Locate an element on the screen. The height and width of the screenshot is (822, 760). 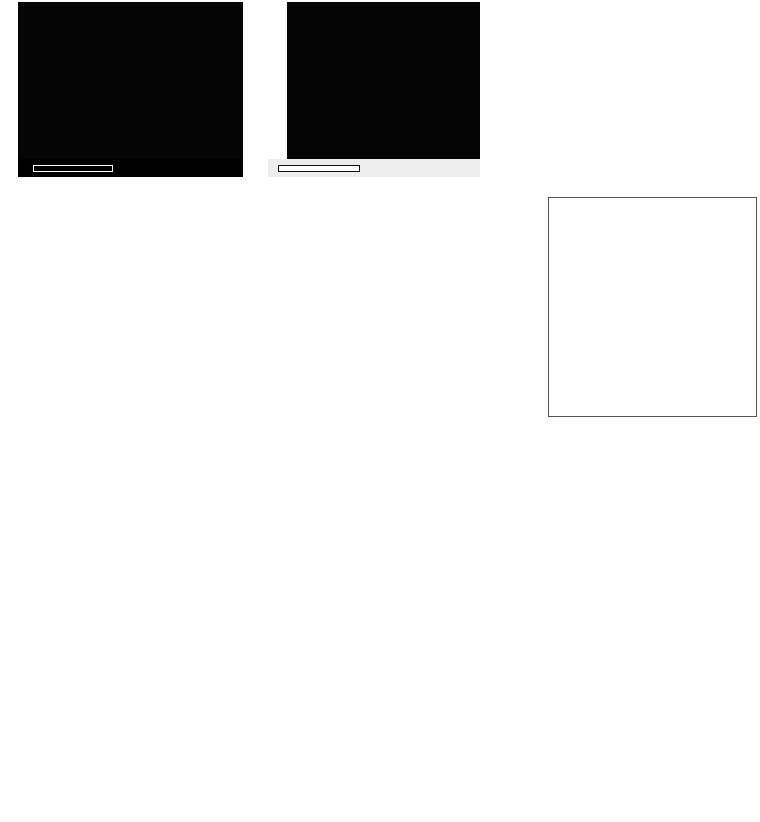
panel-a-scalebar is located at coordinates (130, 168).